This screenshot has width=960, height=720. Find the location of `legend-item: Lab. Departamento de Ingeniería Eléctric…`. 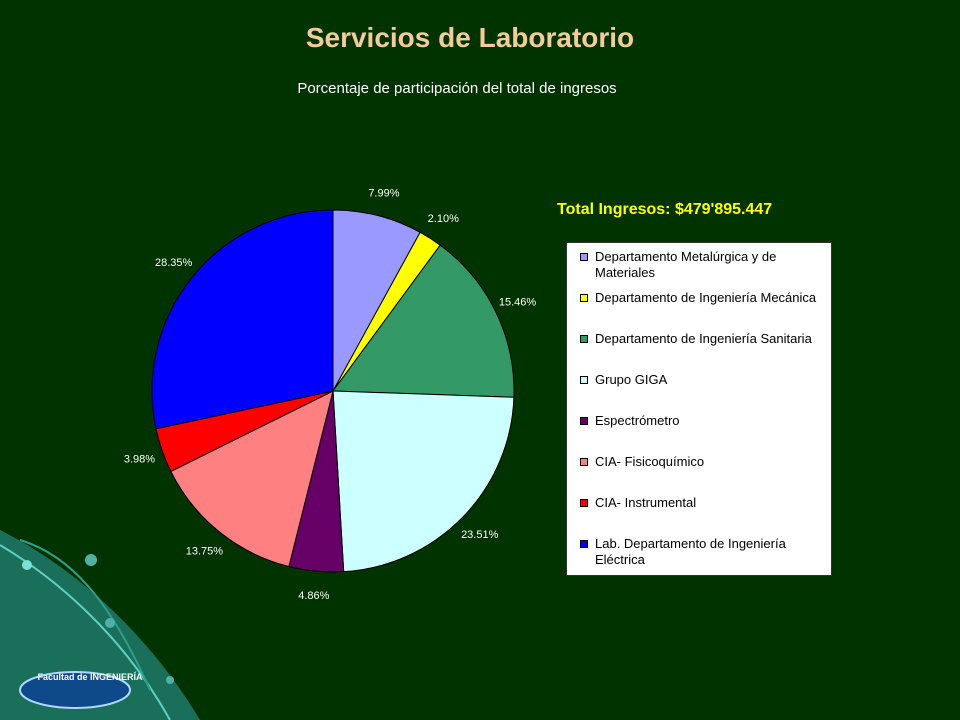

legend-item: Lab. Departamento de Ingeniería Eléctric… is located at coordinates (702, 556).